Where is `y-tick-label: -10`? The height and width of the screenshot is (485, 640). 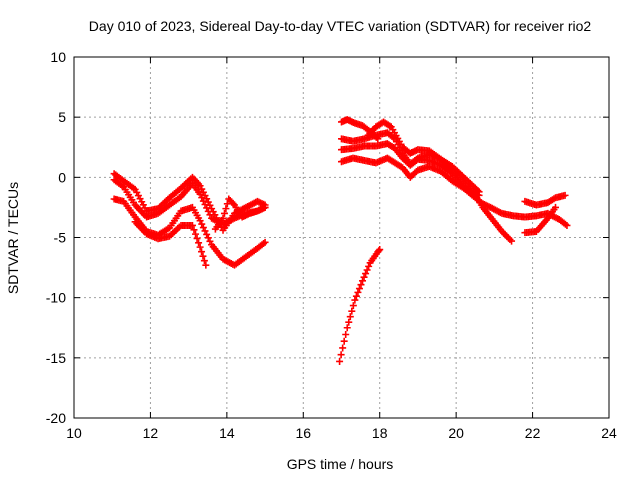
y-tick-label: -10 is located at coordinates (56, 298).